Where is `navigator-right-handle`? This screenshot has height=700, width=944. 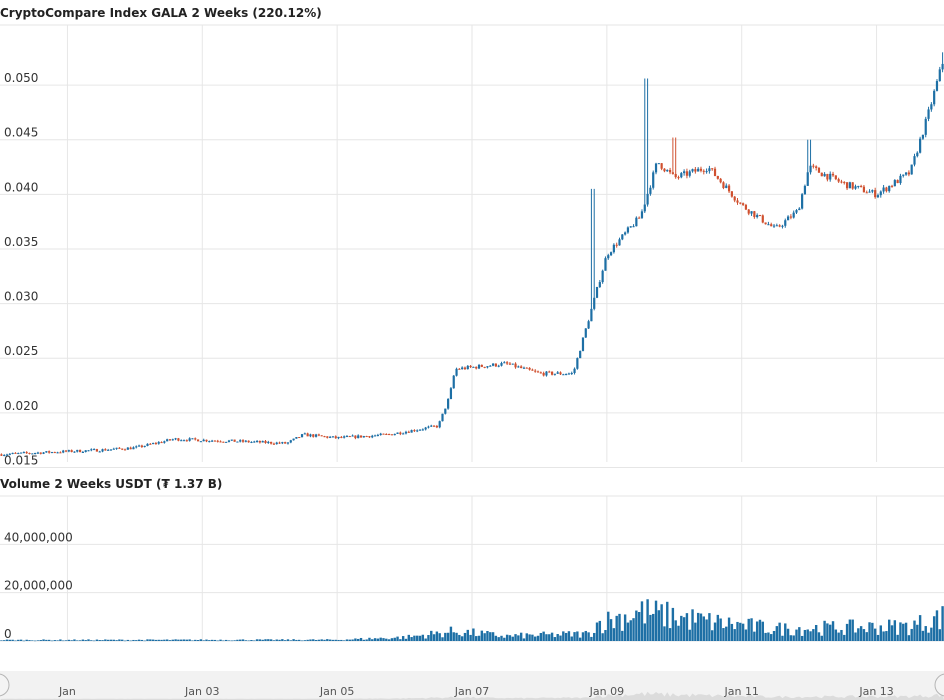 navigator-right-handle is located at coordinates (939, 685).